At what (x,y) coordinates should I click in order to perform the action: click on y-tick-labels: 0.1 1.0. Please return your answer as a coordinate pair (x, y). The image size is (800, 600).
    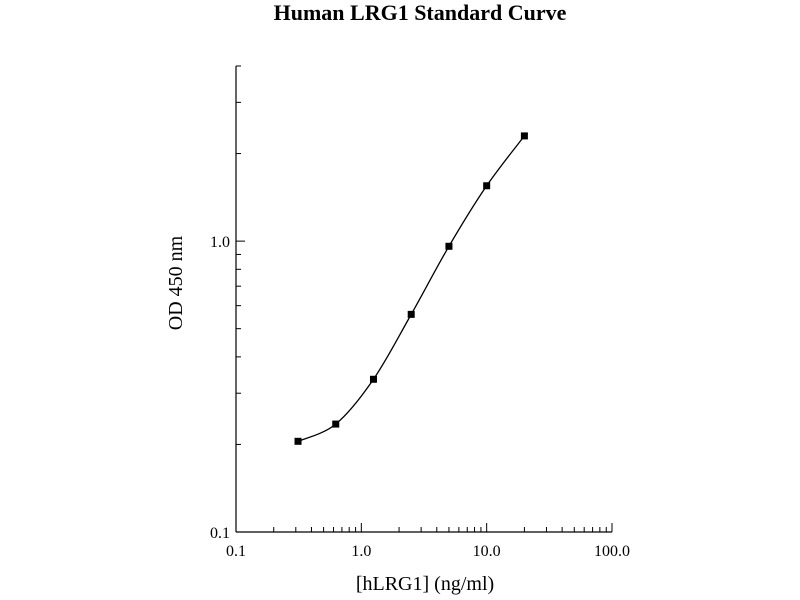
    Looking at the image, I should click on (220, 388).